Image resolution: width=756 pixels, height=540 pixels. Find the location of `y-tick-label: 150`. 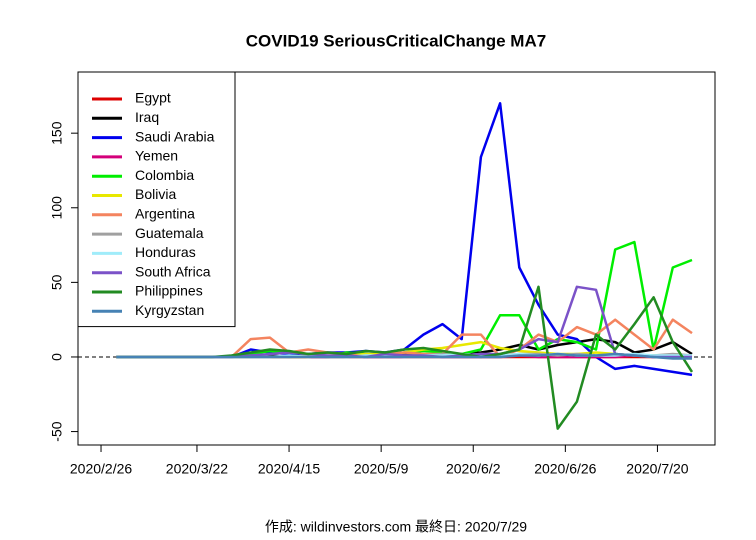

y-tick-label: 150 is located at coordinates (57, 133).